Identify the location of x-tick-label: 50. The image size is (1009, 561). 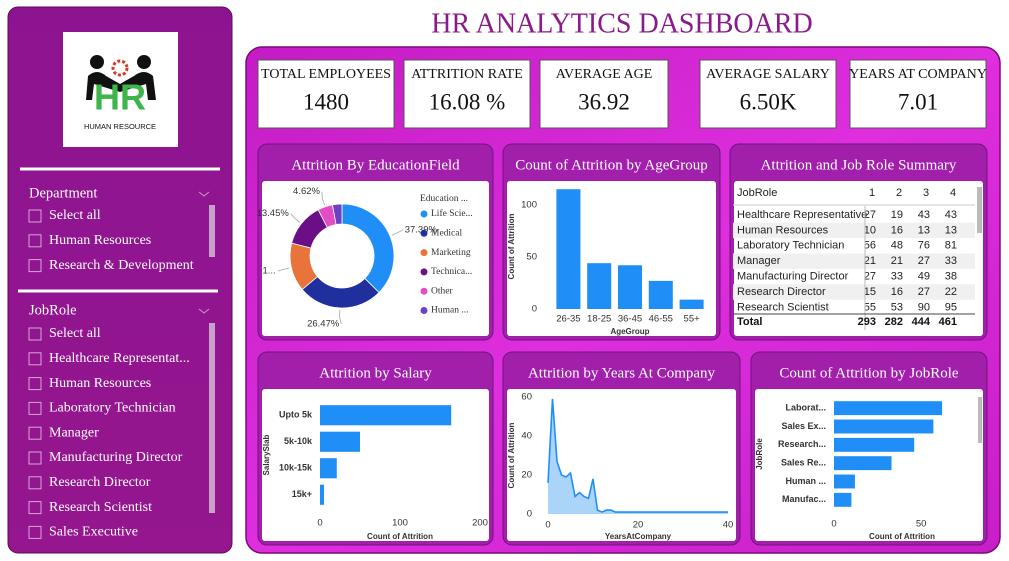
(921, 524).